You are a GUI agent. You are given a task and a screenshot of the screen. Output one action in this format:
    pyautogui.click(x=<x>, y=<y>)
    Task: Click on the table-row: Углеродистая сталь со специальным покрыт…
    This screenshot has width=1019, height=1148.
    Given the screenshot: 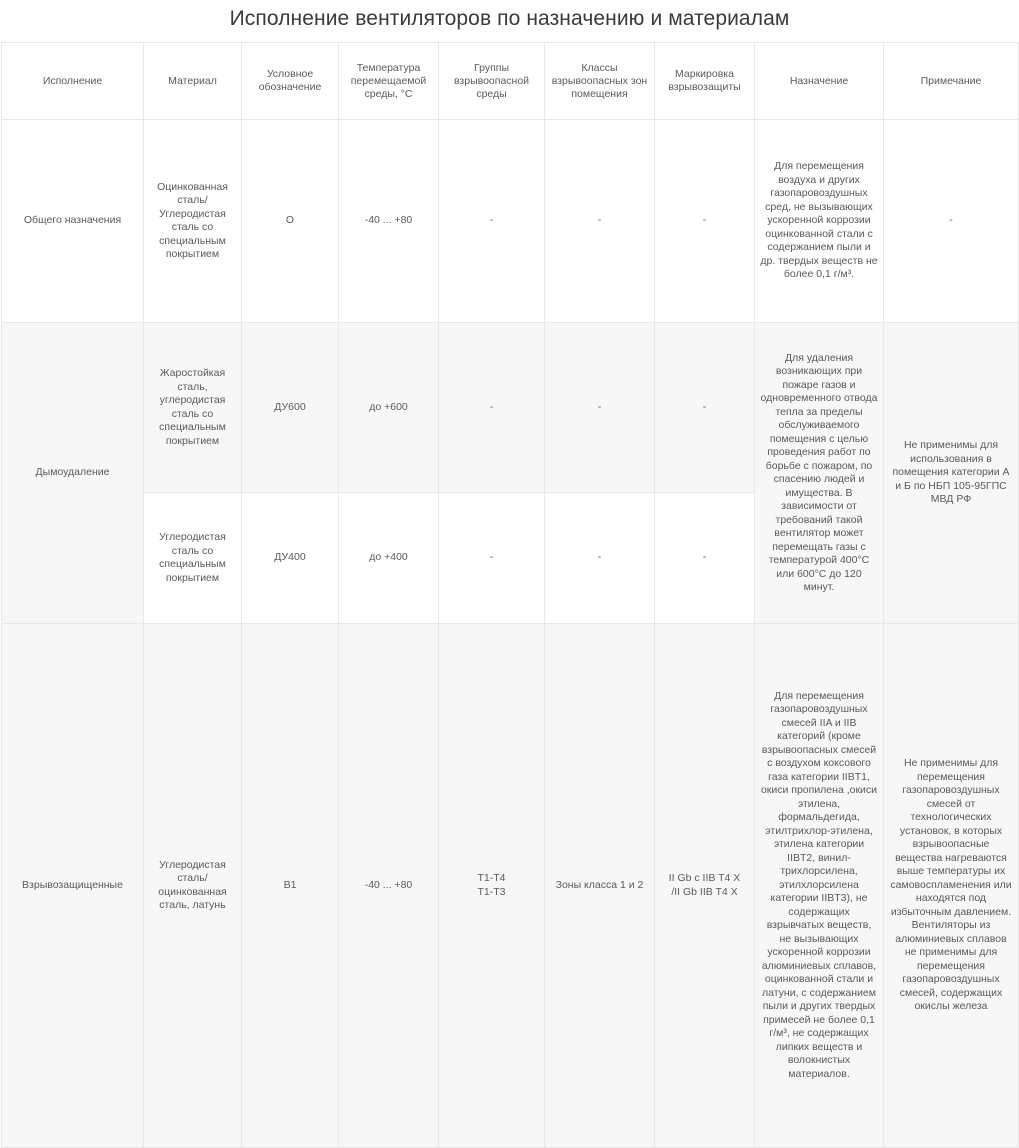 What is the action you would take?
    pyautogui.click(x=510, y=558)
    